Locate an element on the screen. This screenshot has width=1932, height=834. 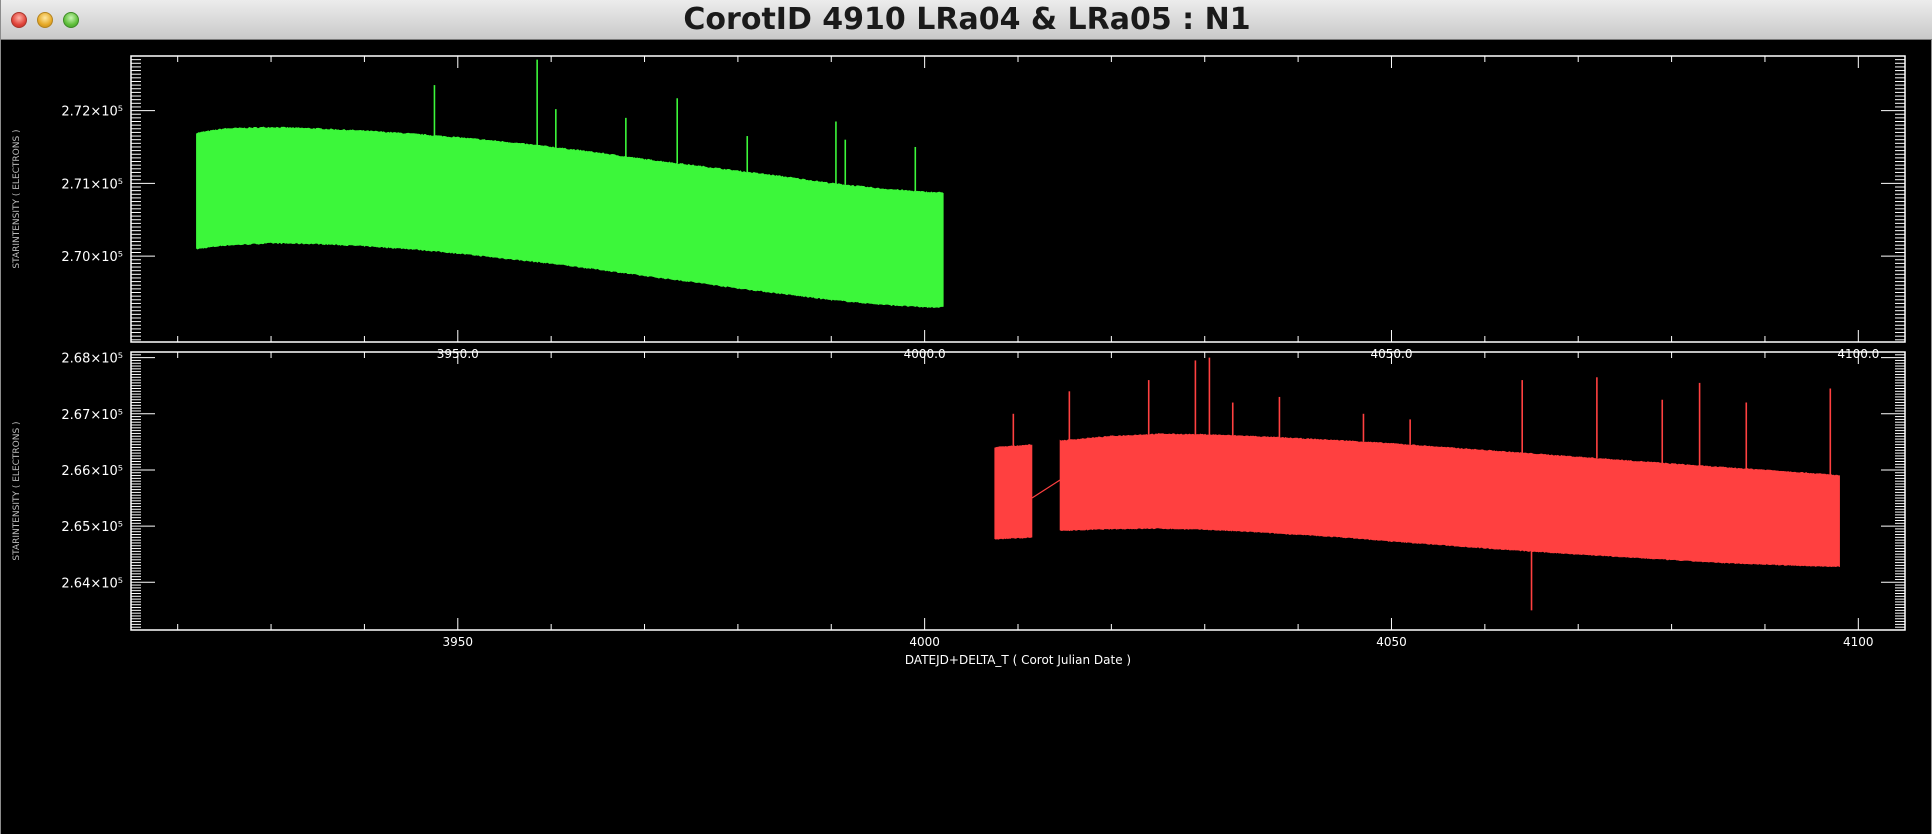
y-tick-label: 2.70×10⁵ is located at coordinates (92, 257).